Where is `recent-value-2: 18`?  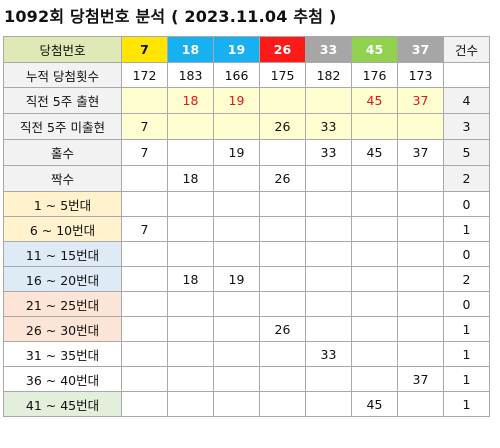
recent-value-2: 18 is located at coordinates (190, 100).